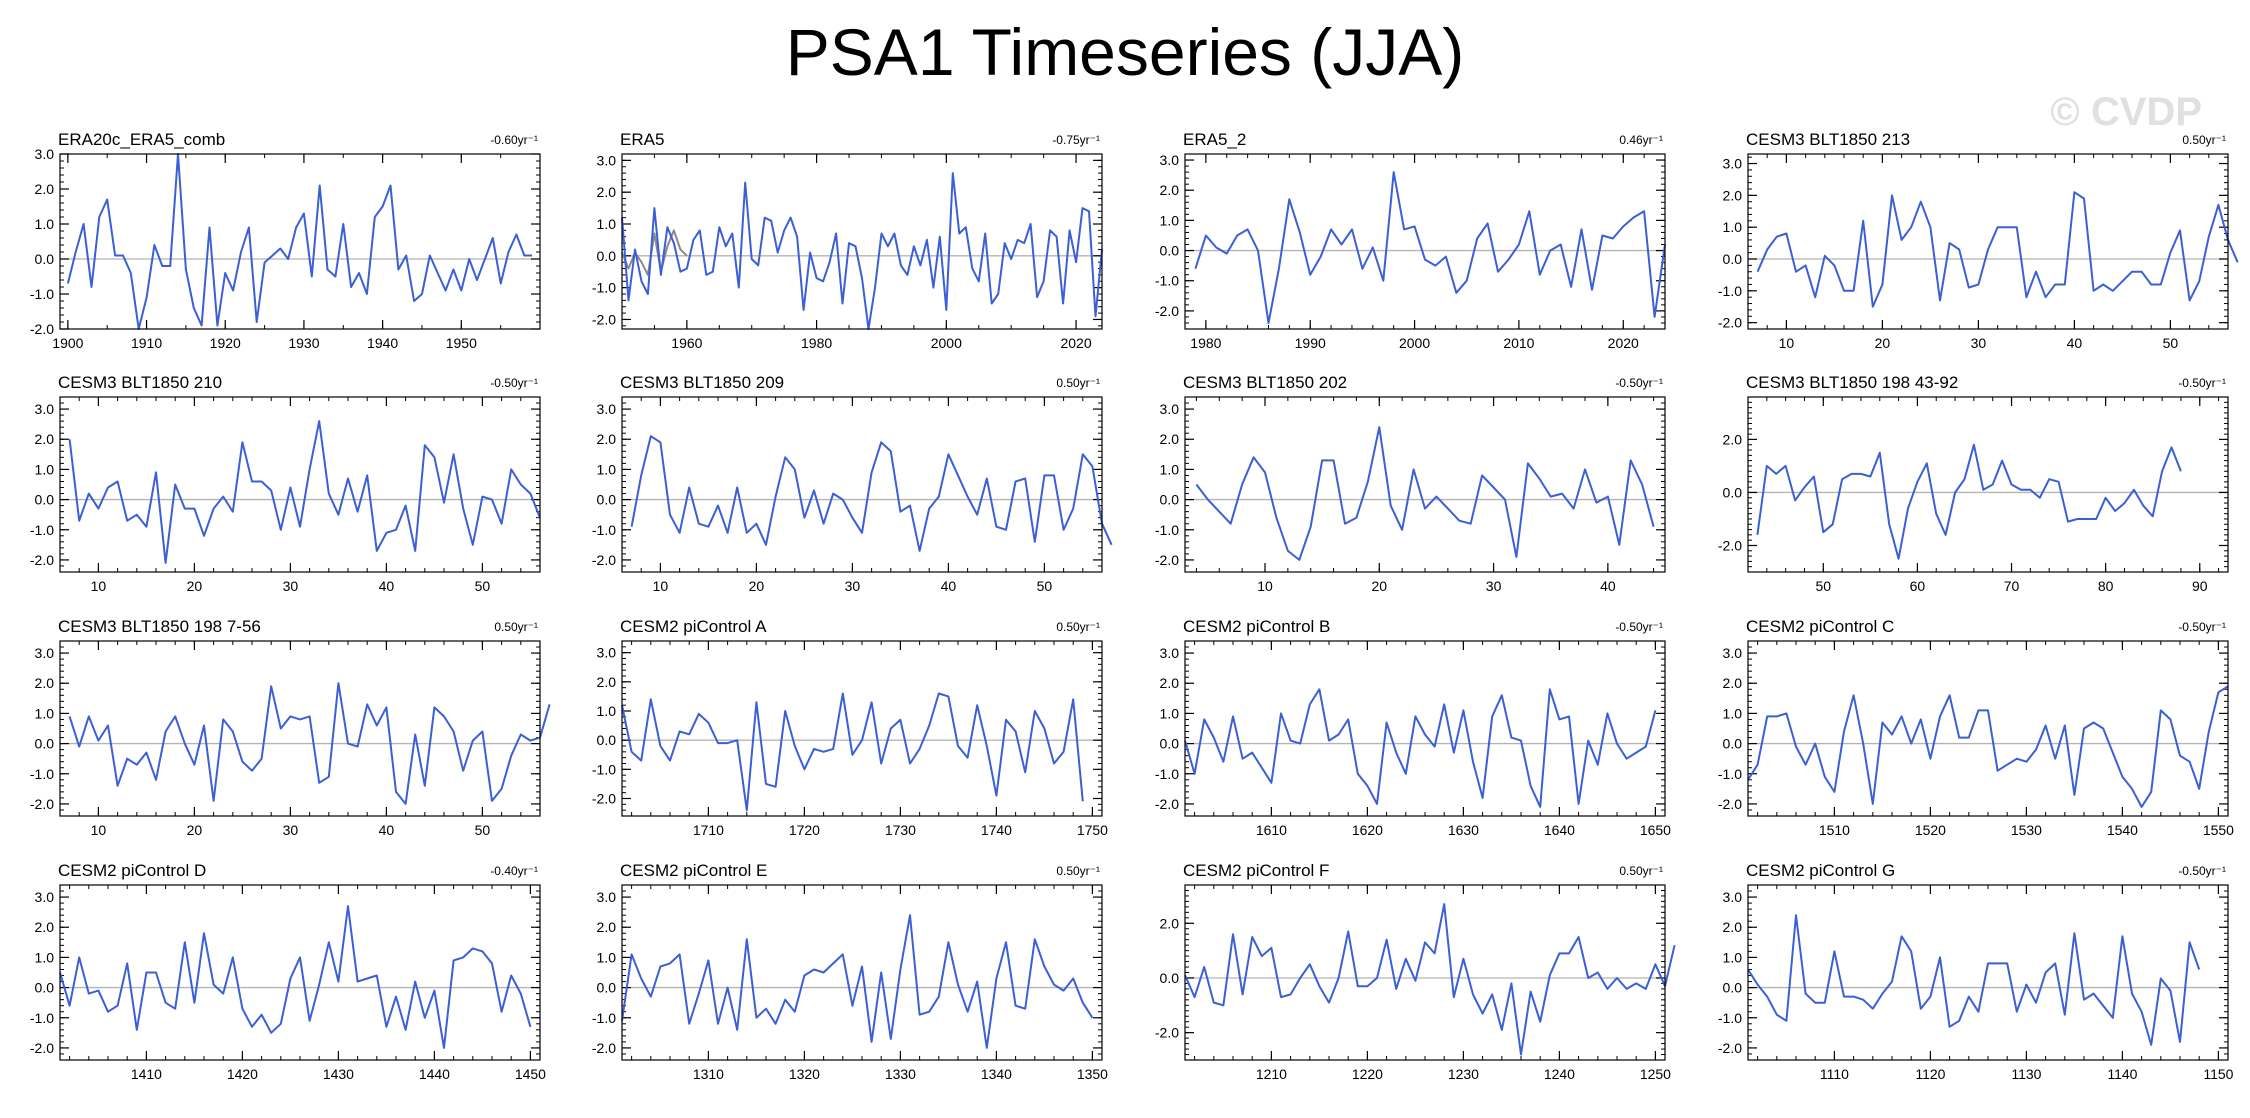 Image resolution: width=2250 pixels, height=1118 pixels. I want to click on x-tick-label: 1640, so click(1559, 830).